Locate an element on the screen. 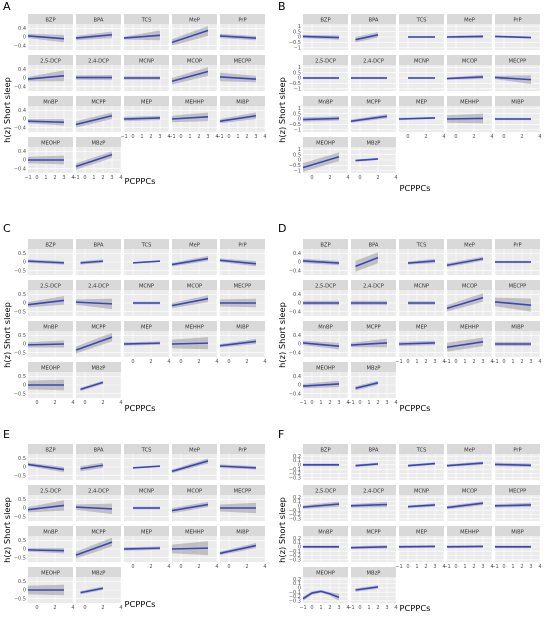 The width and height of the screenshot is (550, 618). facet-strip-label: 2,4-DCP is located at coordinates (373, 61).